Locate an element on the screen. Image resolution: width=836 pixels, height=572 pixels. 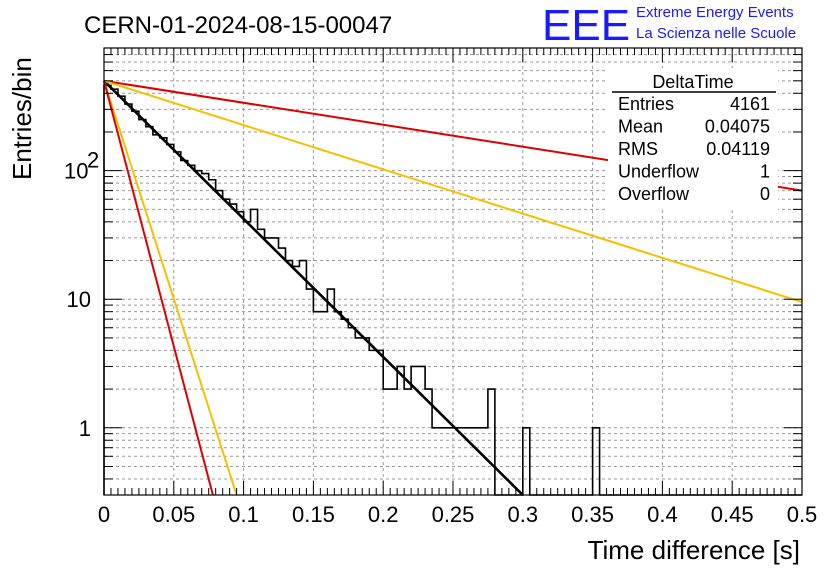
logo-mark: EEE is located at coordinates (586, 25).